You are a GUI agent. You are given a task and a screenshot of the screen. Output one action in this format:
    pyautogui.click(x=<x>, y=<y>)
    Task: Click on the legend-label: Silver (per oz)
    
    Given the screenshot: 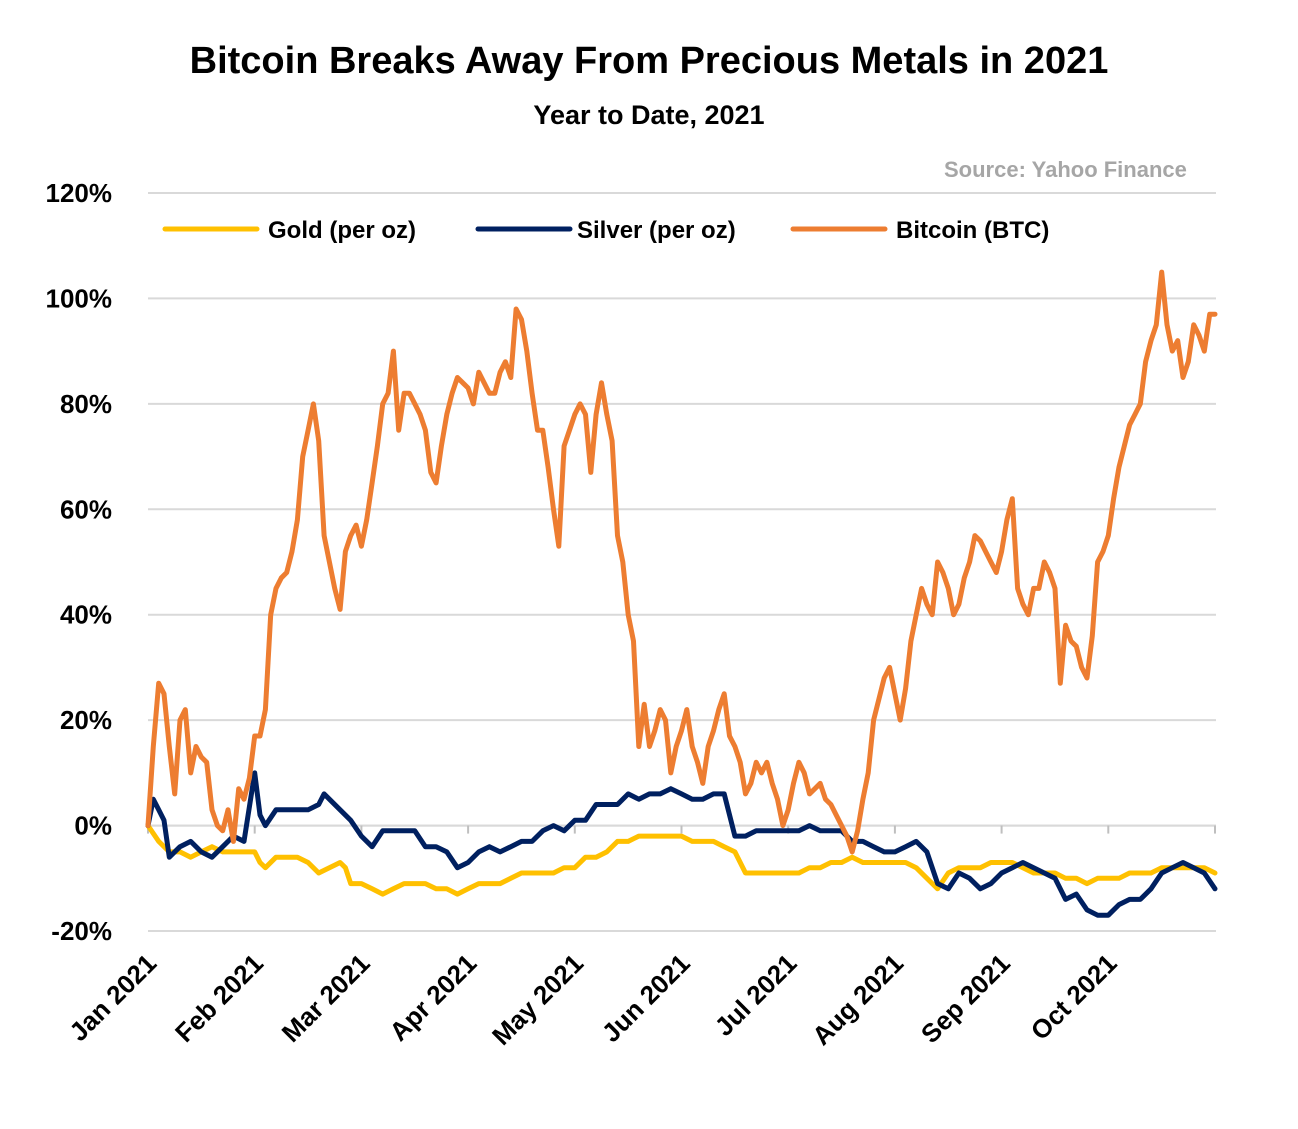 What is the action you would take?
    pyautogui.click(x=656, y=230)
    